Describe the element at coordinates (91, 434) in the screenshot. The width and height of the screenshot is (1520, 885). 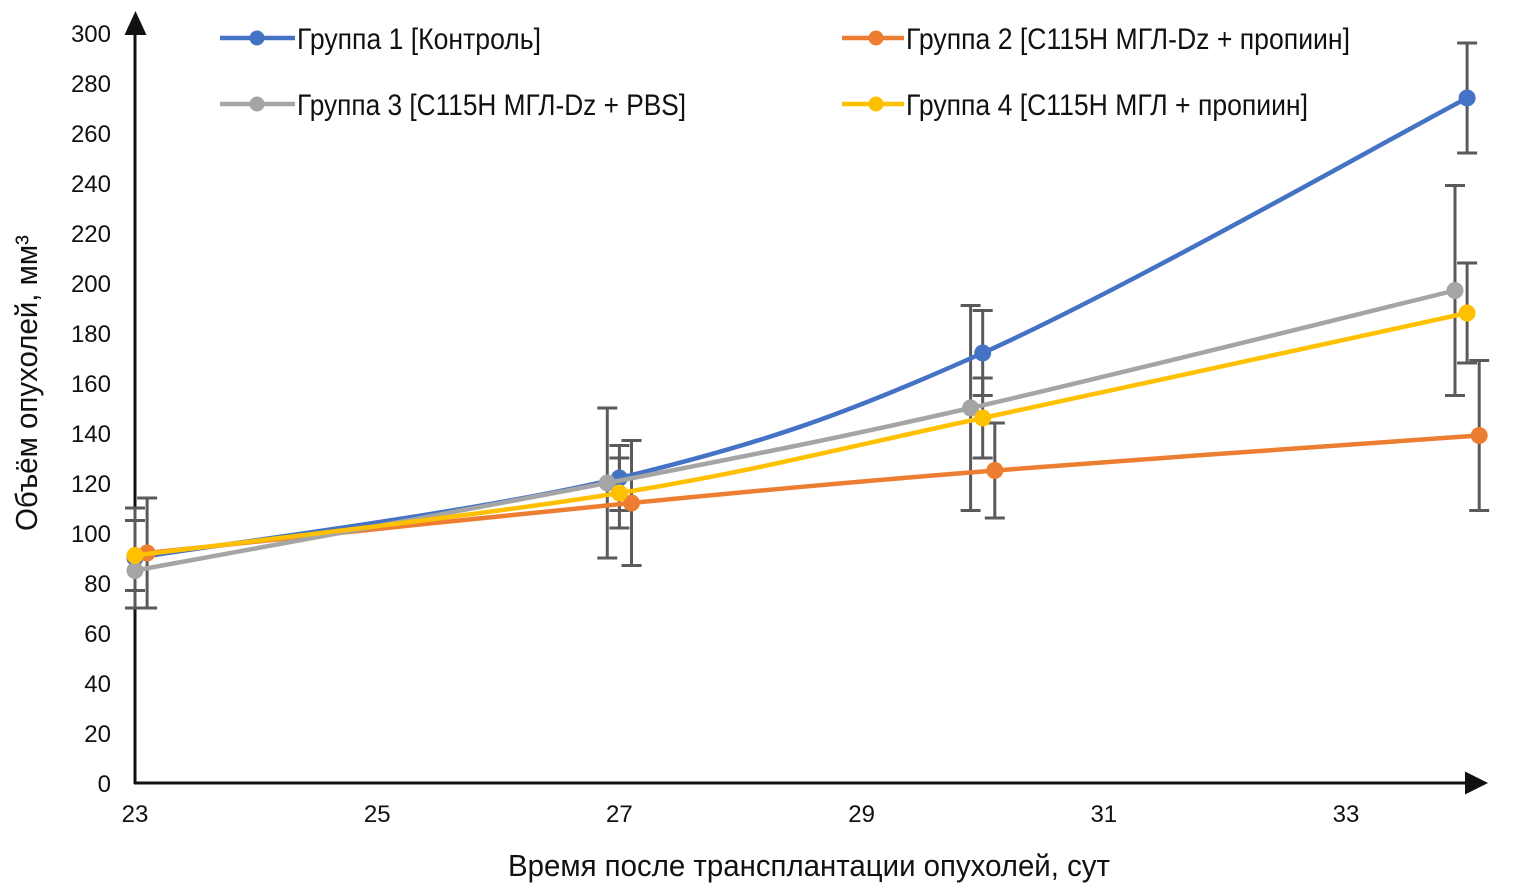
I see `y-tick-label: 140` at that location.